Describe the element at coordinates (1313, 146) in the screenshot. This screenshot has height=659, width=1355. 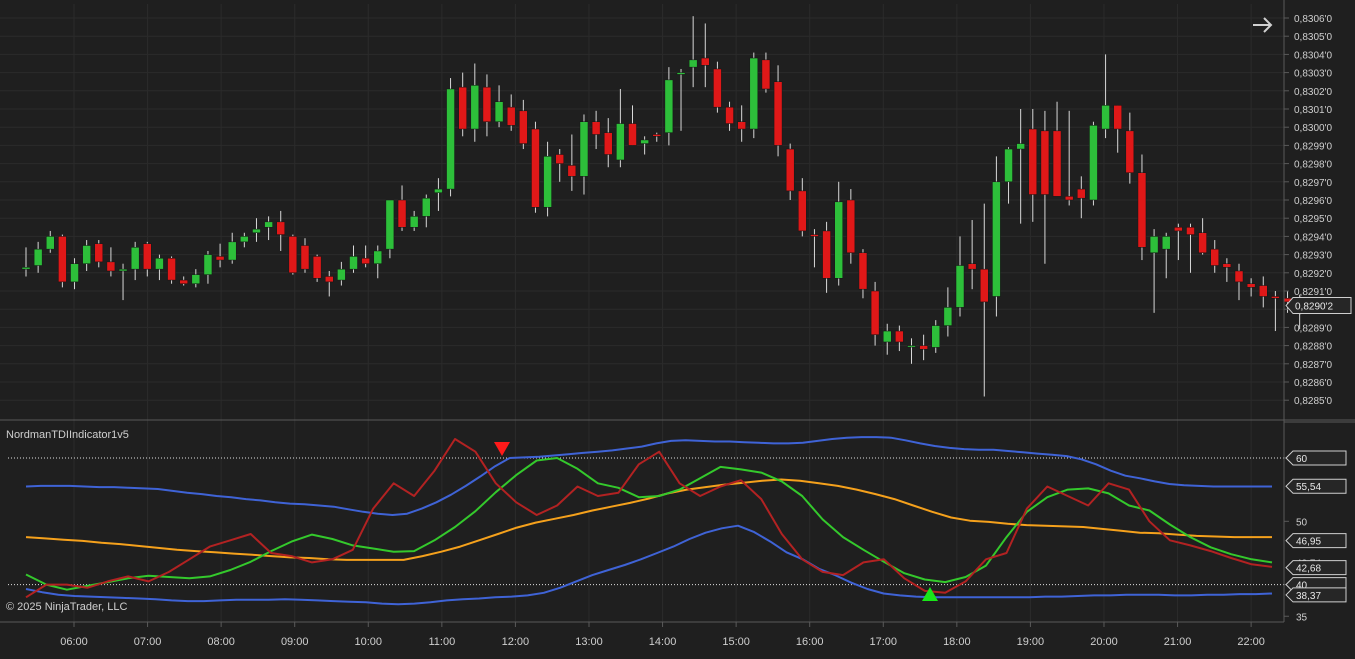
I see `price-tick-label: 0,8299'0` at that location.